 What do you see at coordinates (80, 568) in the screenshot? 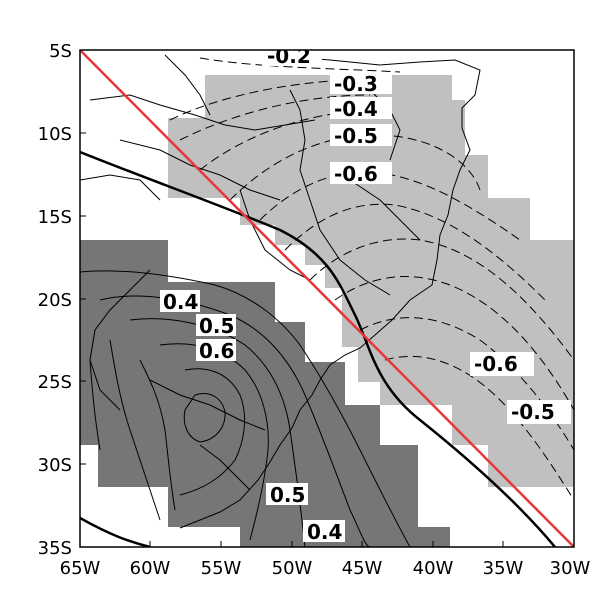
I see `x-tick-label: 65W` at bounding box center [80, 568].